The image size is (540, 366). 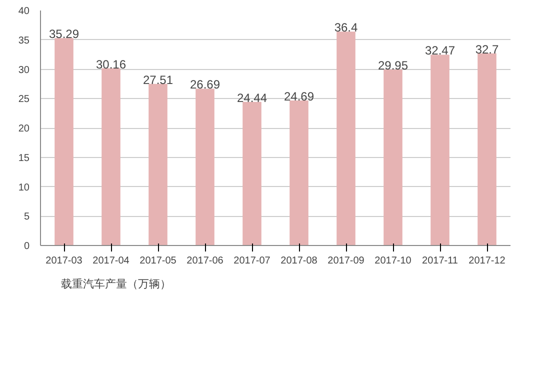 I want to click on x-tick-label: 2017-06, so click(x=205, y=261).